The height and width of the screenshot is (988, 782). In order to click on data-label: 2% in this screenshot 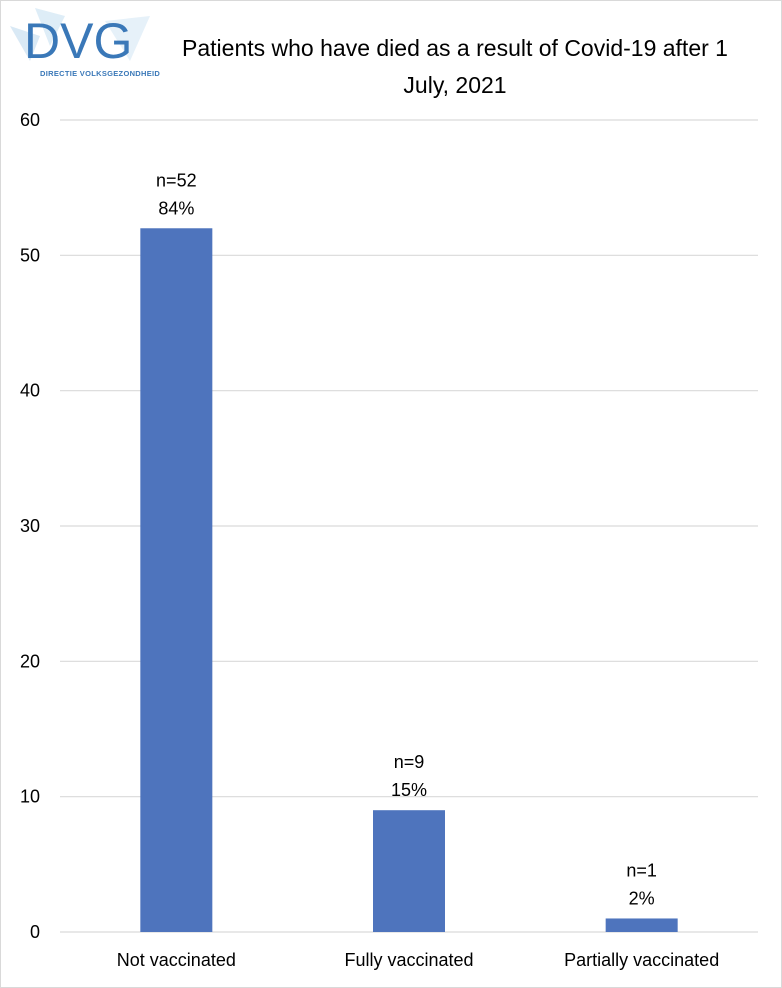, I will do `click(642, 898)`.